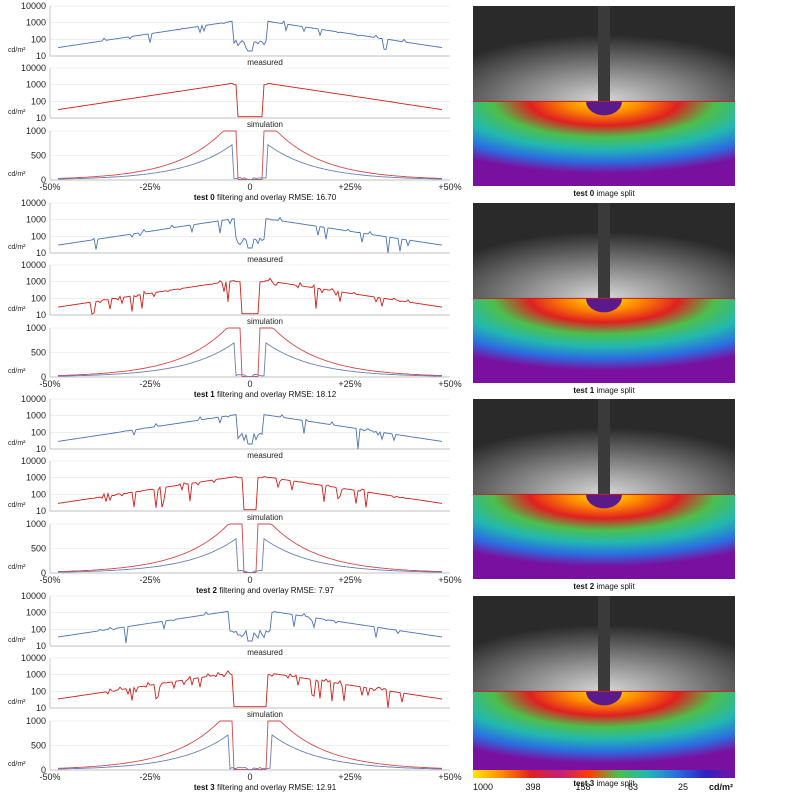  What do you see at coordinates (582, 787) in the screenshot?
I see `legend-value: 158` at bounding box center [582, 787].